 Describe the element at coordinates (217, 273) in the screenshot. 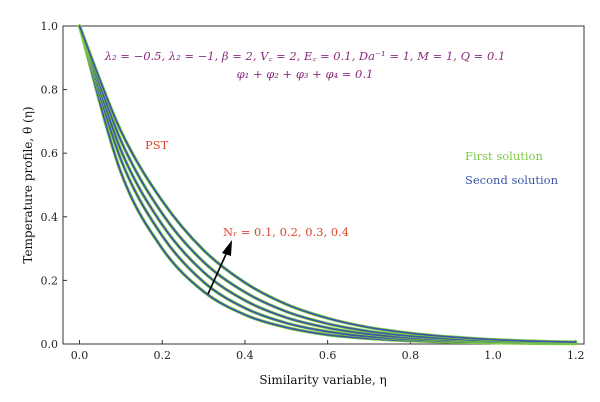

I see `nr-arrow-shaft` at that location.